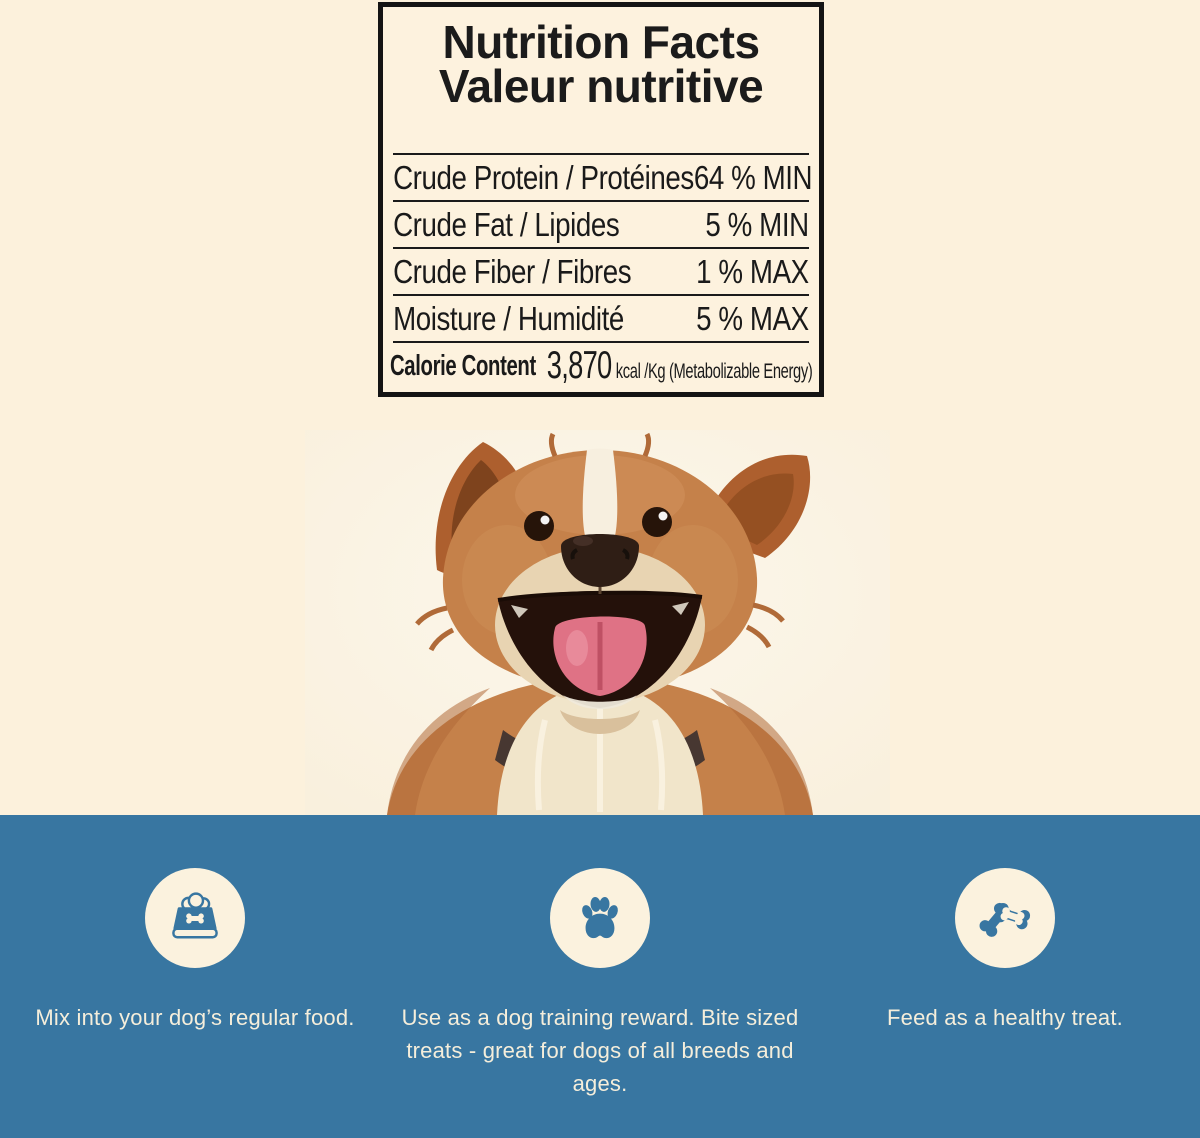 The image size is (1200, 1138). What do you see at coordinates (601, 42) in the screenshot?
I see `nutrition-facts-title-en: Nutrition Facts` at bounding box center [601, 42].